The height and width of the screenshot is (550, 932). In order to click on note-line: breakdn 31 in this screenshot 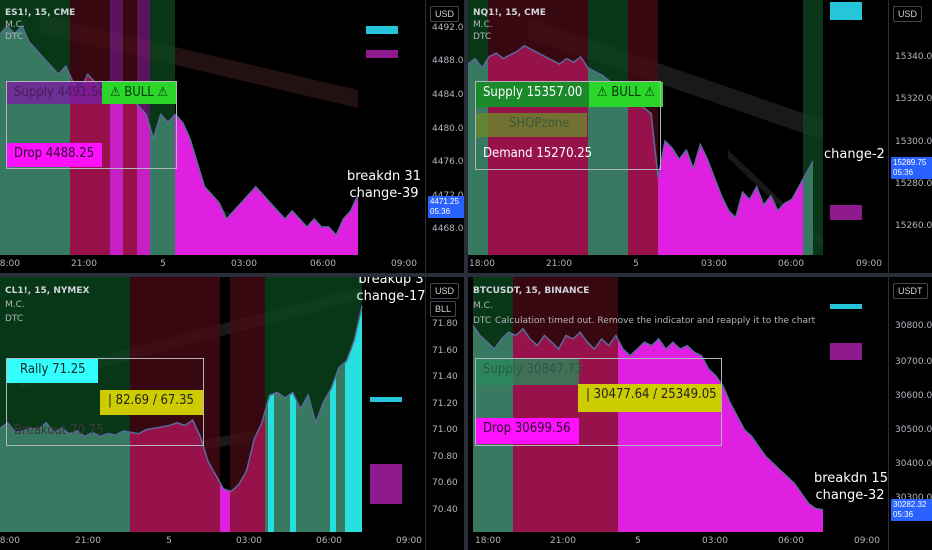, I will do `click(384, 176)`.